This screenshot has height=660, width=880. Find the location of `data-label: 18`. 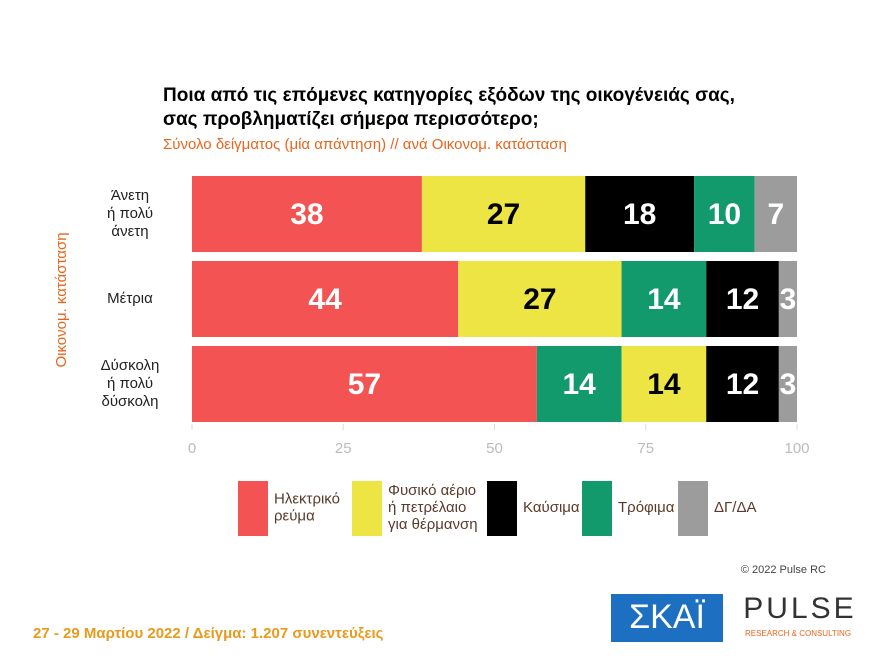

data-label: 18 is located at coordinates (639, 214).